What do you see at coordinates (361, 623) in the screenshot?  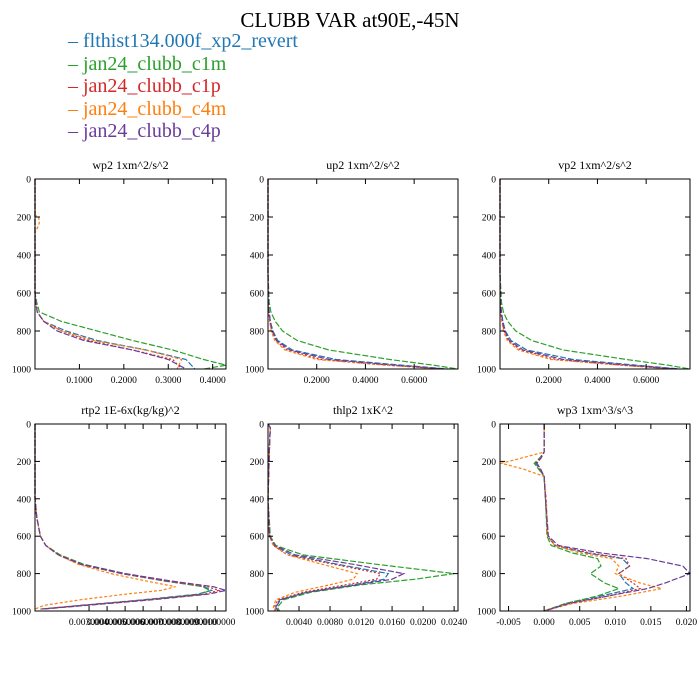 I see `x-tick-label: 0.0120` at bounding box center [361, 623].